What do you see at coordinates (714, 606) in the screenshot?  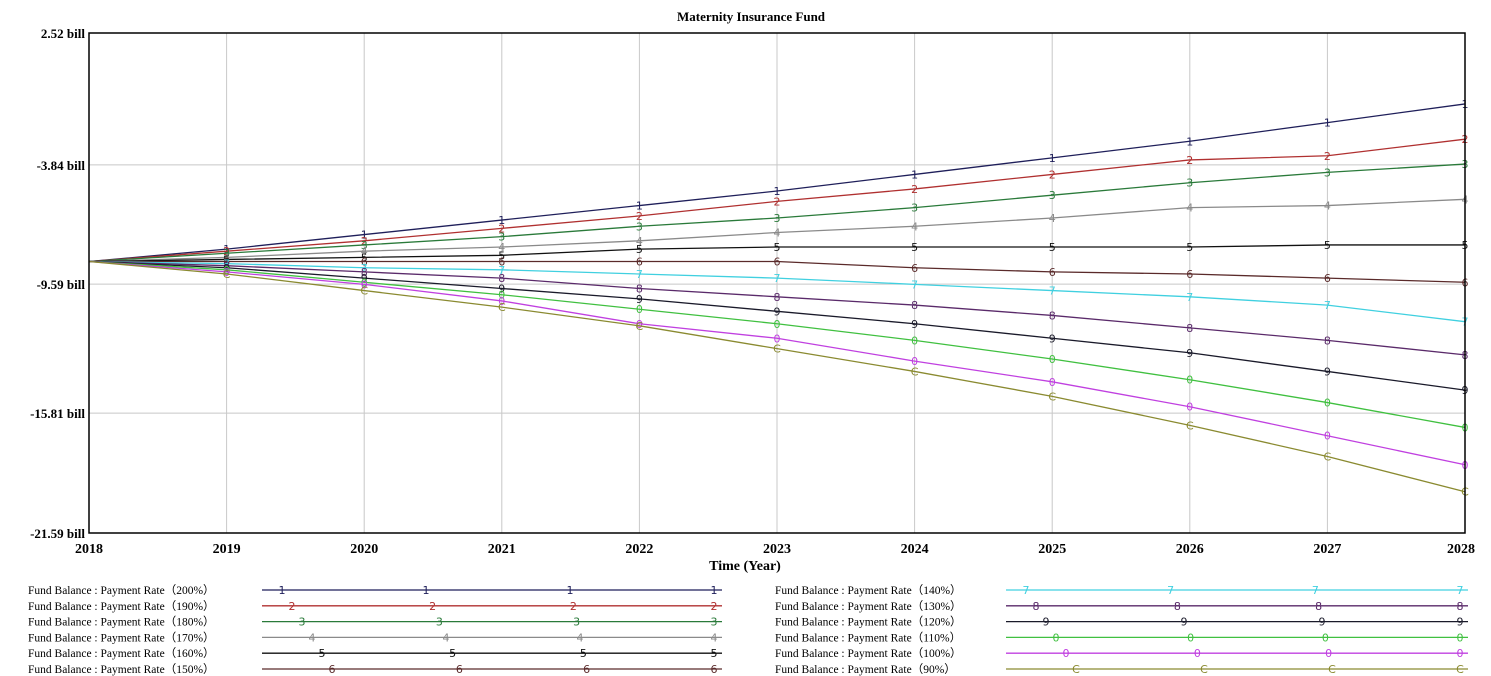 I see `legend-entry-marker: 2` at bounding box center [714, 606].